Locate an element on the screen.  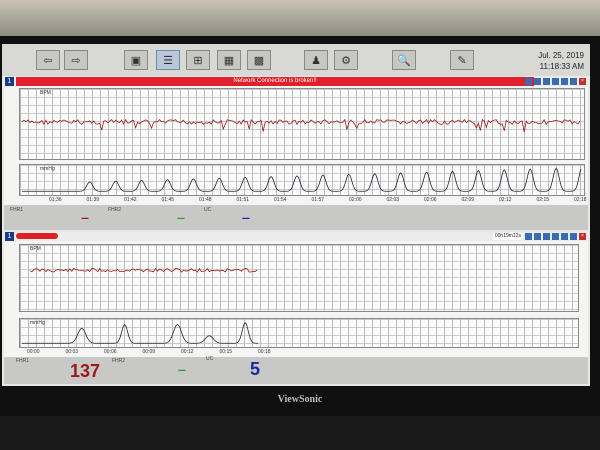
background-wall is located at coordinates (300, 20).